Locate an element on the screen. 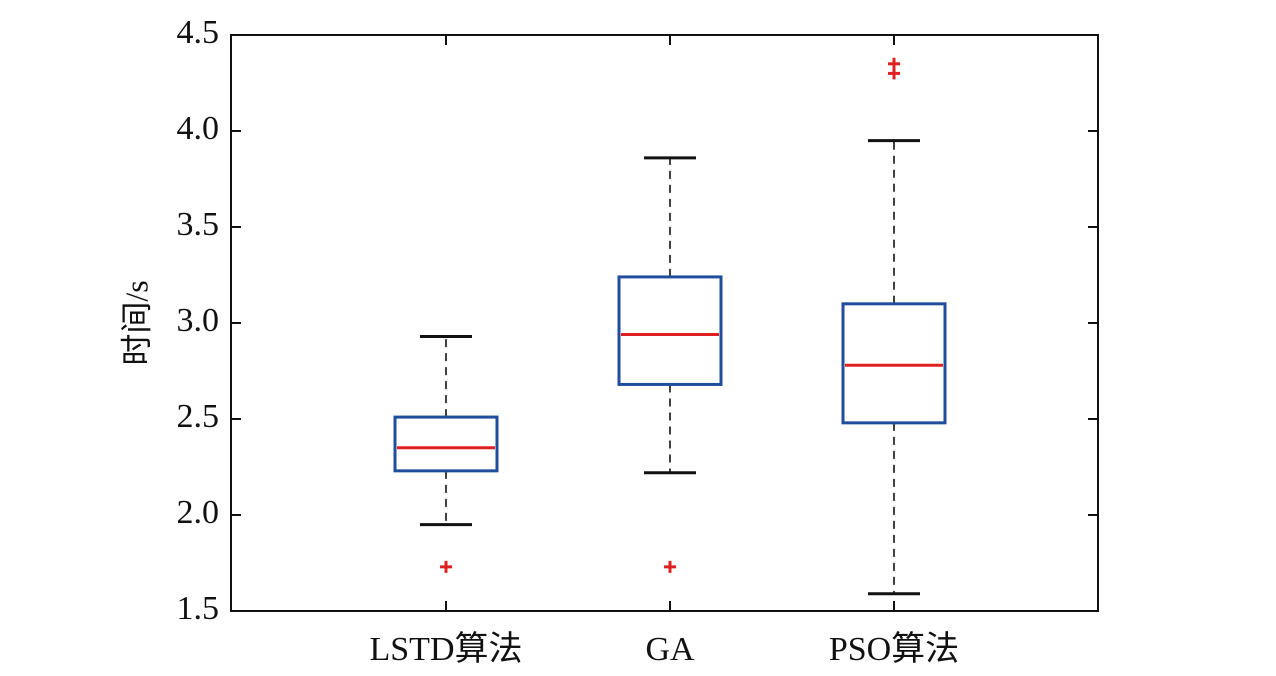  y-tick-label: 3.5 is located at coordinates (198, 224).